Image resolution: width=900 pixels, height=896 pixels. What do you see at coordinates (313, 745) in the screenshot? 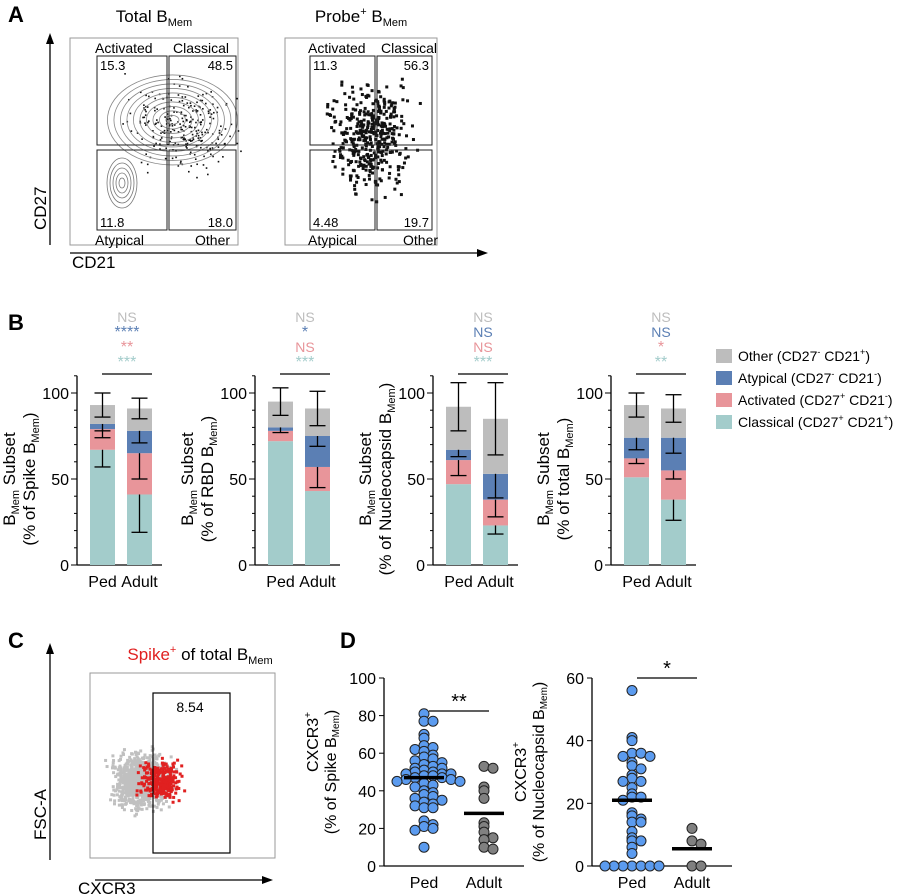
I see `text-part: CXCR3` at bounding box center [313, 745].